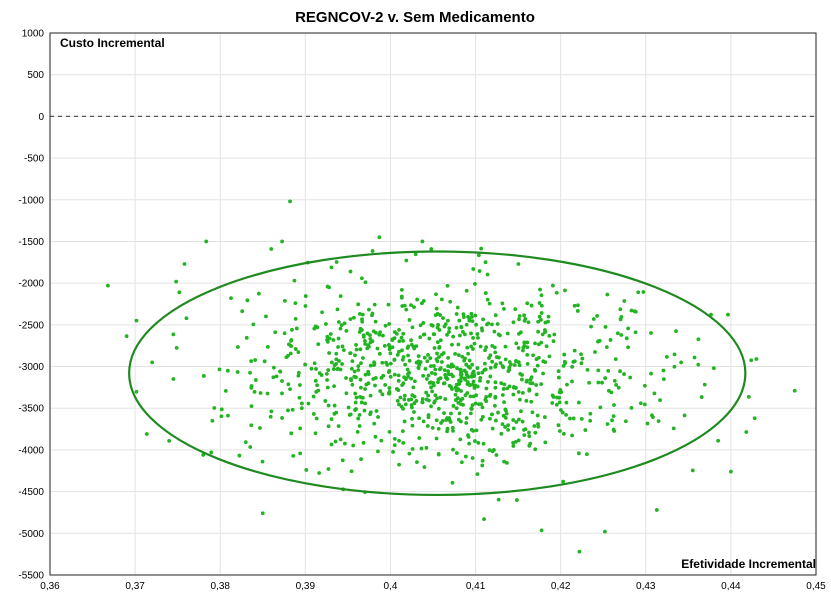  What do you see at coordinates (41, 117) in the screenshot?
I see `y-tick-label: 0` at bounding box center [41, 117].